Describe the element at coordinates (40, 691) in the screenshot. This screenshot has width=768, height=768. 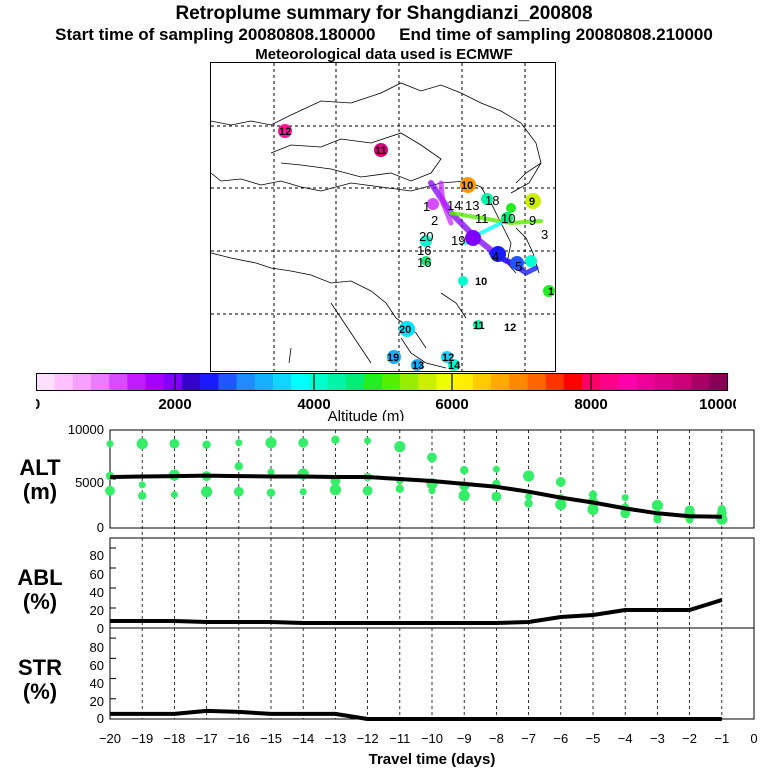
I see `str-unit: (%)` at that location.